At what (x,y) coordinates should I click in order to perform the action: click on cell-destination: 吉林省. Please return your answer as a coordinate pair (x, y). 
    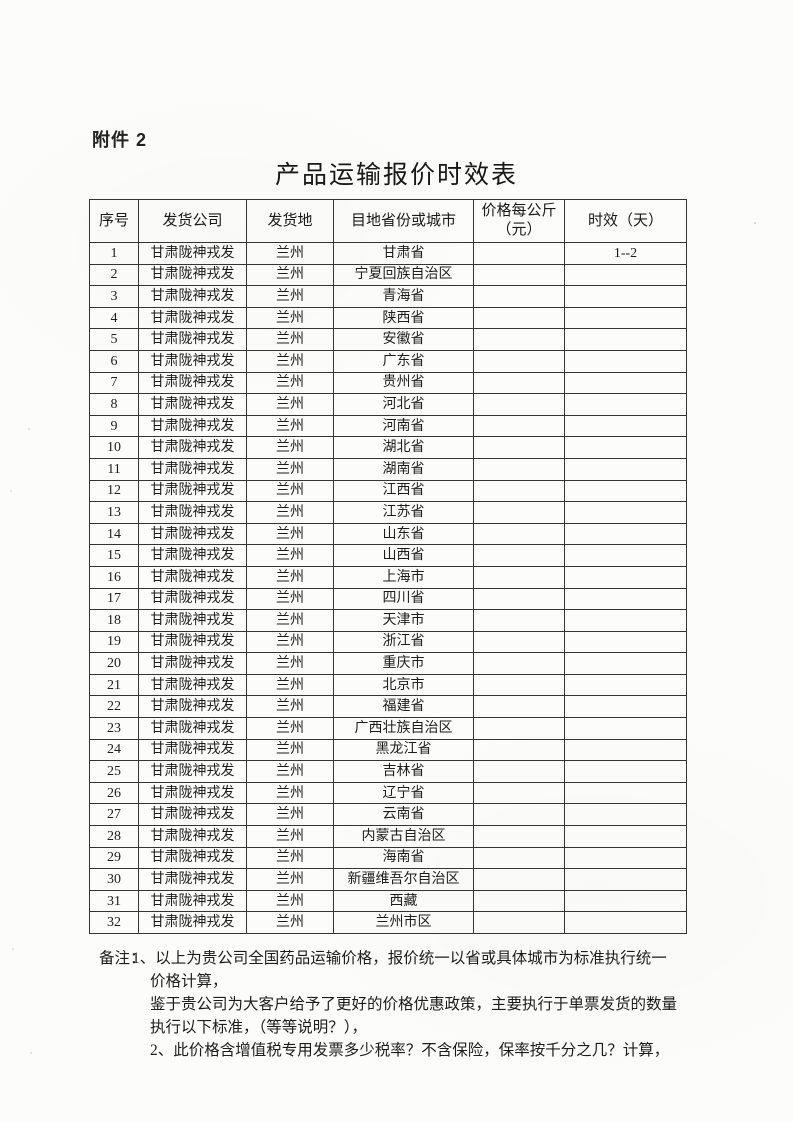
    Looking at the image, I should click on (403, 771).